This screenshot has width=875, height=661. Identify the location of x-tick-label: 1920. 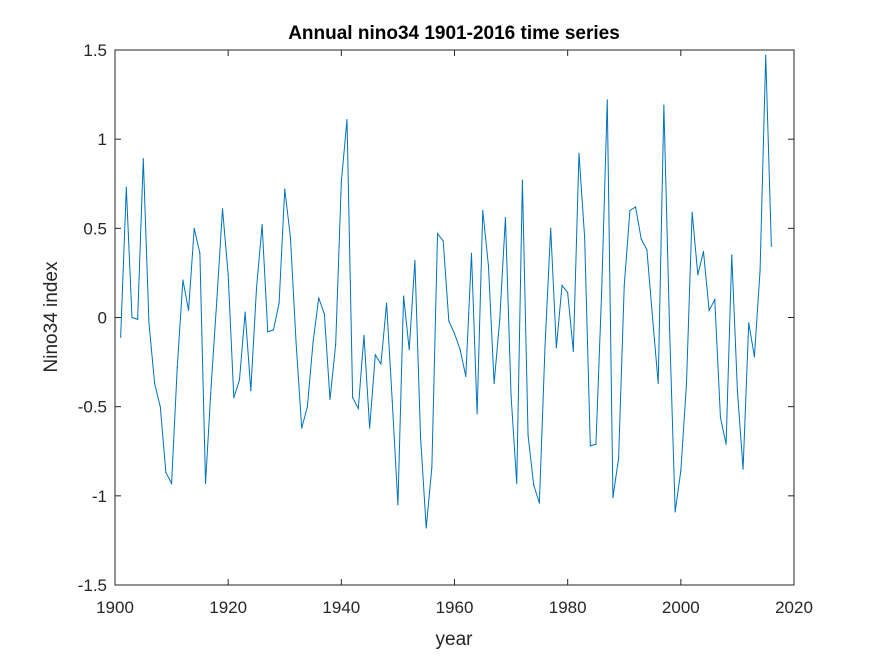
(228, 607).